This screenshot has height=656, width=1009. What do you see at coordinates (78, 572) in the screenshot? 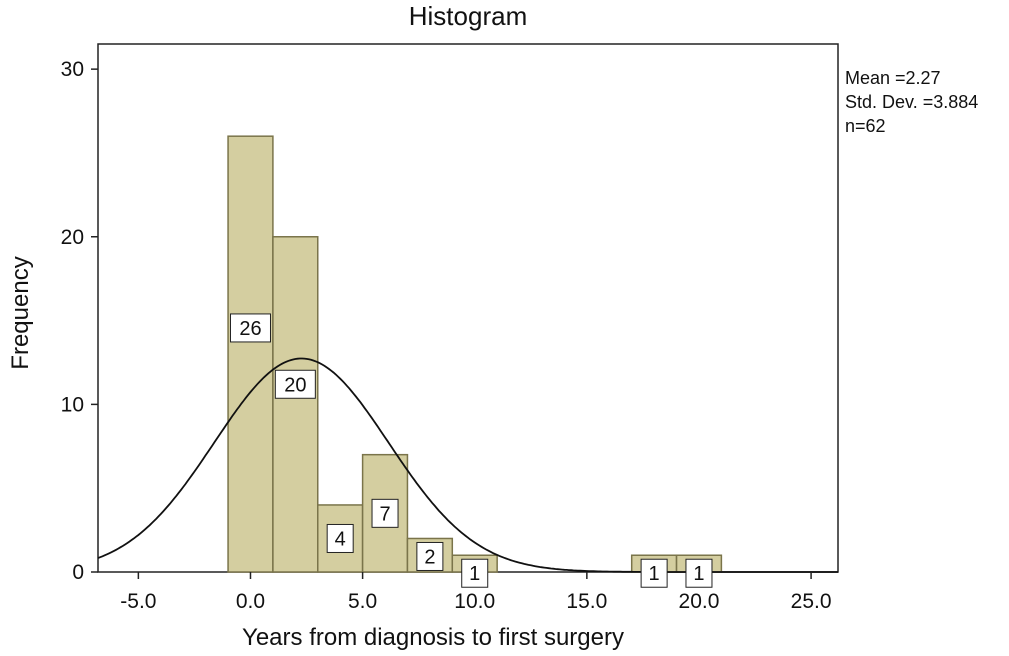
I see `y-tick-label: 0` at bounding box center [78, 572].